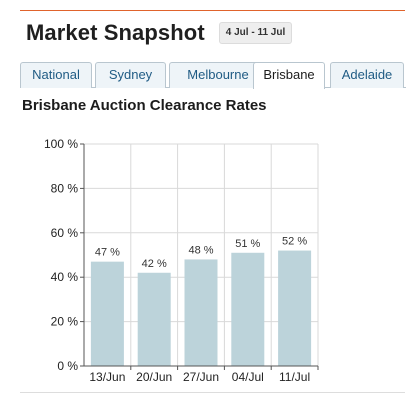 The width and height of the screenshot is (415, 410). Describe the element at coordinates (289, 75) in the screenshot. I see `tab-brisbane: Brisbane` at that location.